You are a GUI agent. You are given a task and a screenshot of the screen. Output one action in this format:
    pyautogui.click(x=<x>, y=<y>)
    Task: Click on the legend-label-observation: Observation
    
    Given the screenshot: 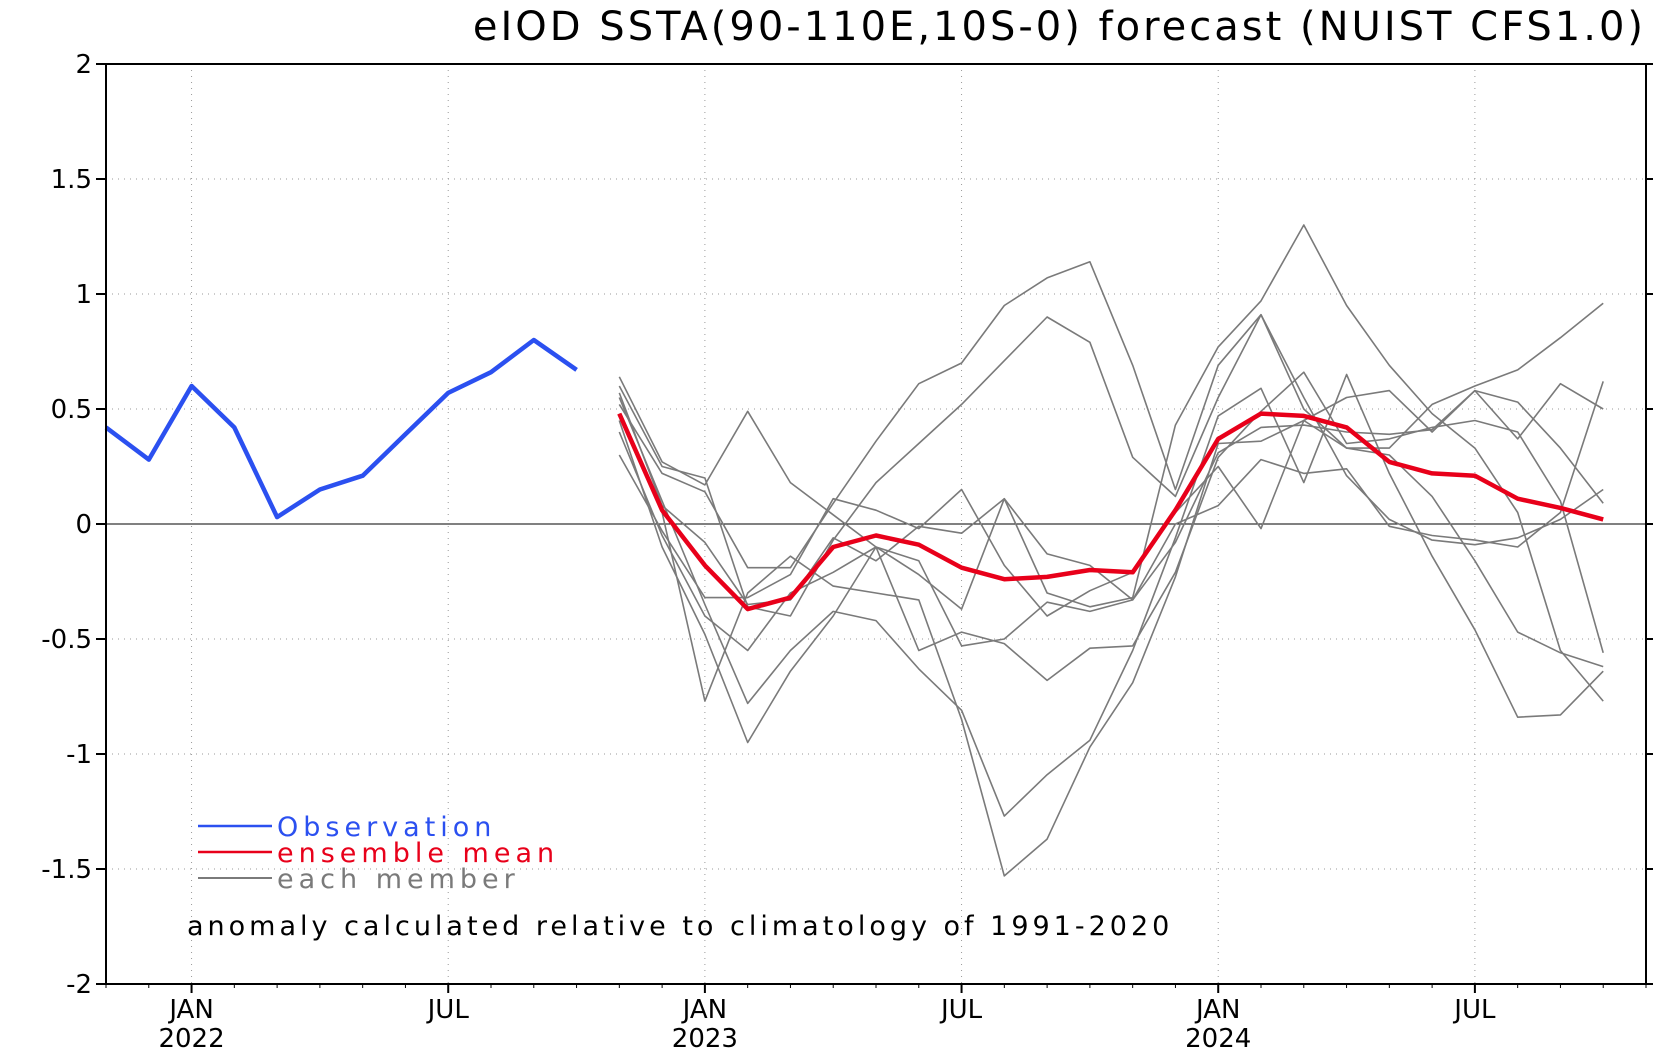 What is the action you would take?
    pyautogui.click(x=386, y=827)
    